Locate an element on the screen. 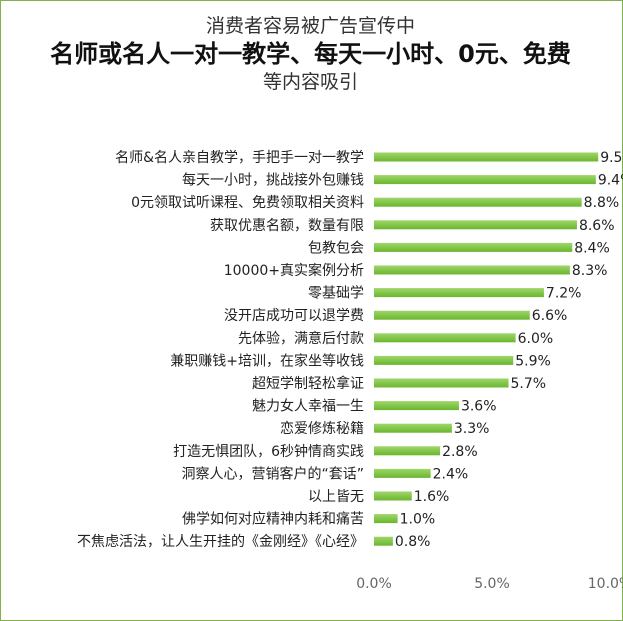 The width and height of the screenshot is (623, 621). value-label: 6.6% is located at coordinates (550, 316).